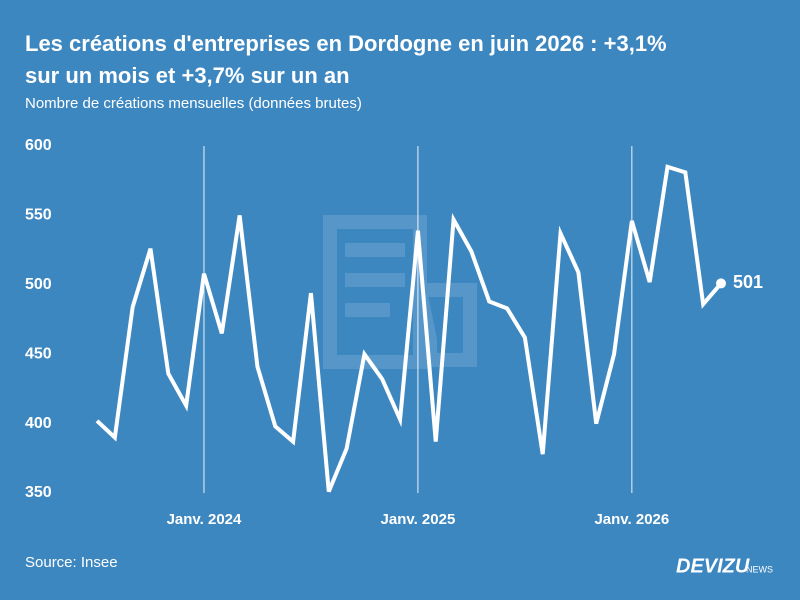 This screenshot has width=800, height=600. What do you see at coordinates (721, 283) in the screenshot?
I see `end-point` at bounding box center [721, 283].